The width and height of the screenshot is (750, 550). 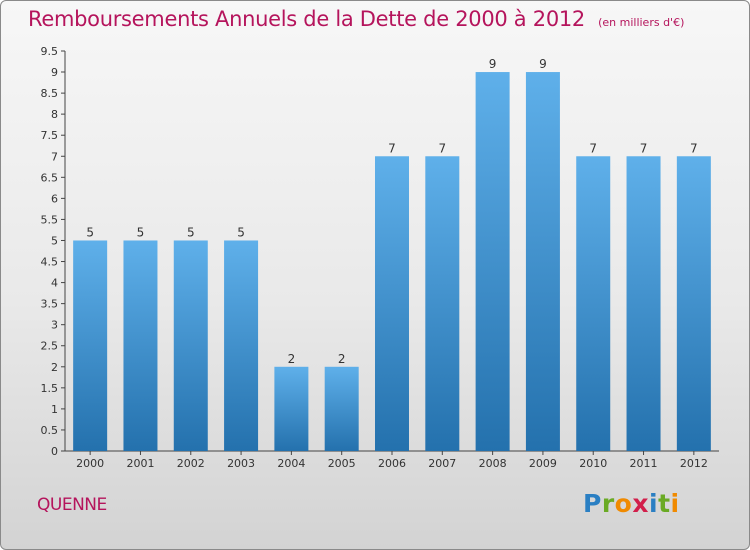 I want to click on y-tick-label: 5, so click(x=54, y=240).